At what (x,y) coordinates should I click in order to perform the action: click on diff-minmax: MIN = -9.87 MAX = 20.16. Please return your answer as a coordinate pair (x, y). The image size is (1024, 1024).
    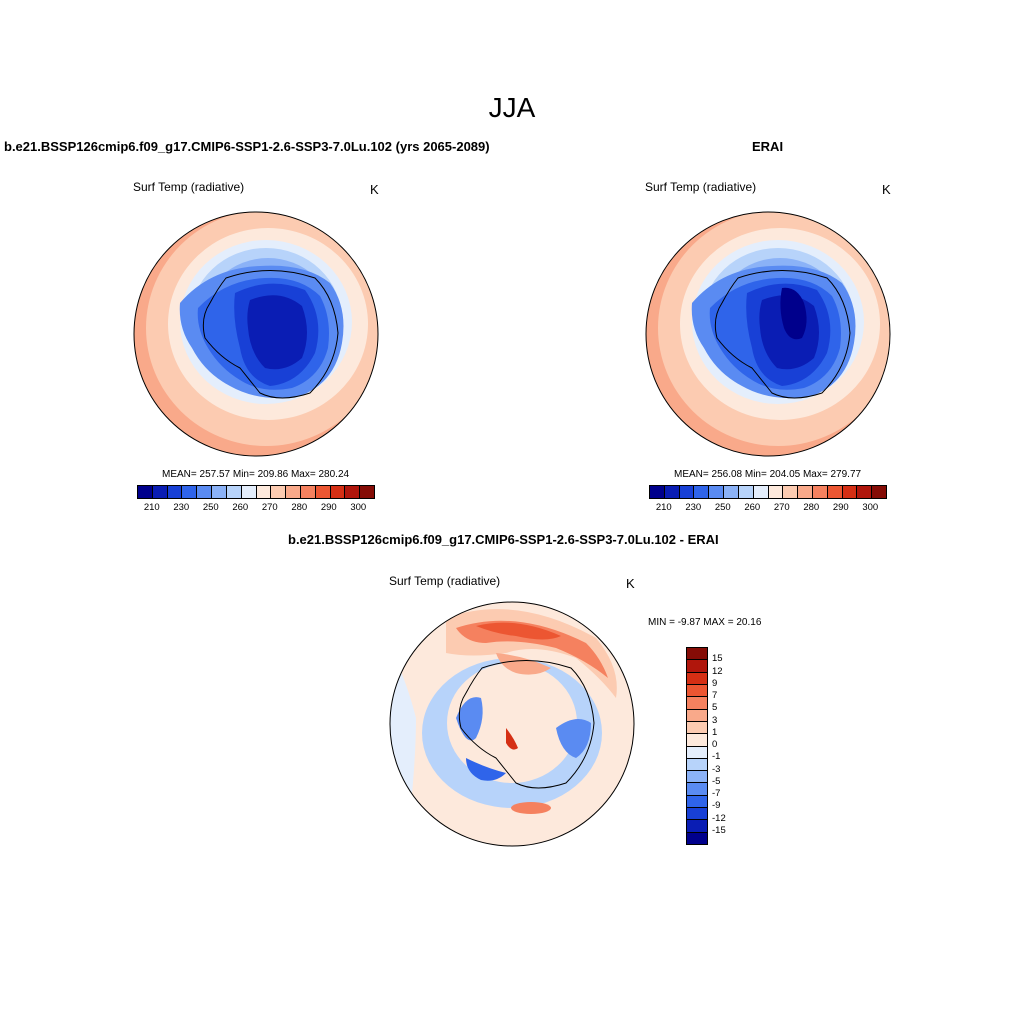
    Looking at the image, I should click on (705, 622).